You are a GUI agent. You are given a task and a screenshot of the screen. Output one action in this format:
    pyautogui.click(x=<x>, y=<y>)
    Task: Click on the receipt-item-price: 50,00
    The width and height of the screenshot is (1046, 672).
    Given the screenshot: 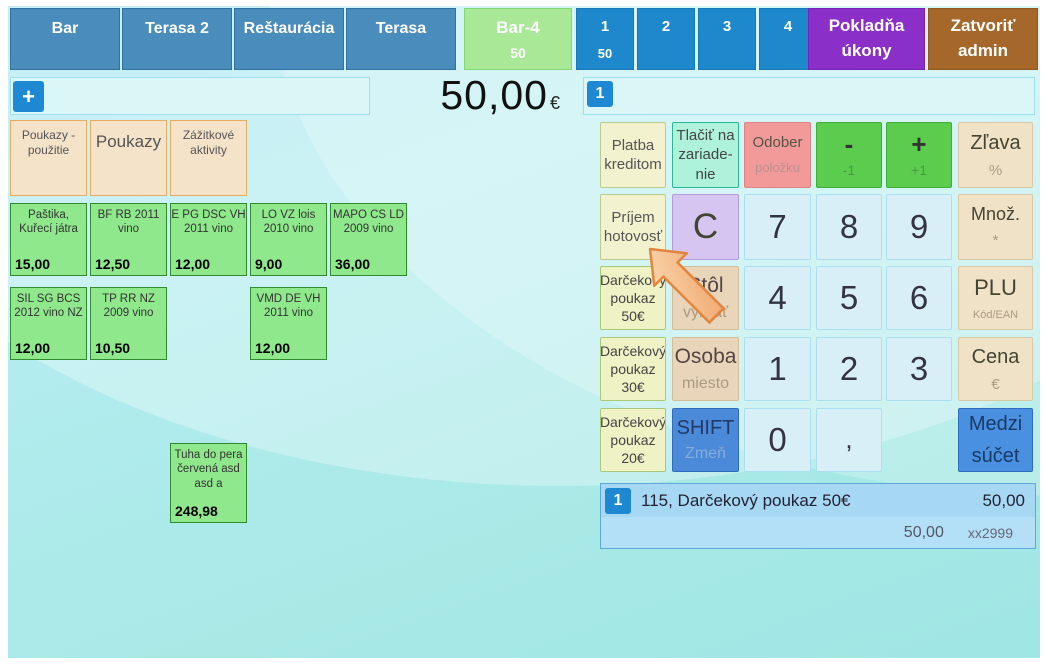 What is the action you would take?
    pyautogui.click(x=1003, y=500)
    